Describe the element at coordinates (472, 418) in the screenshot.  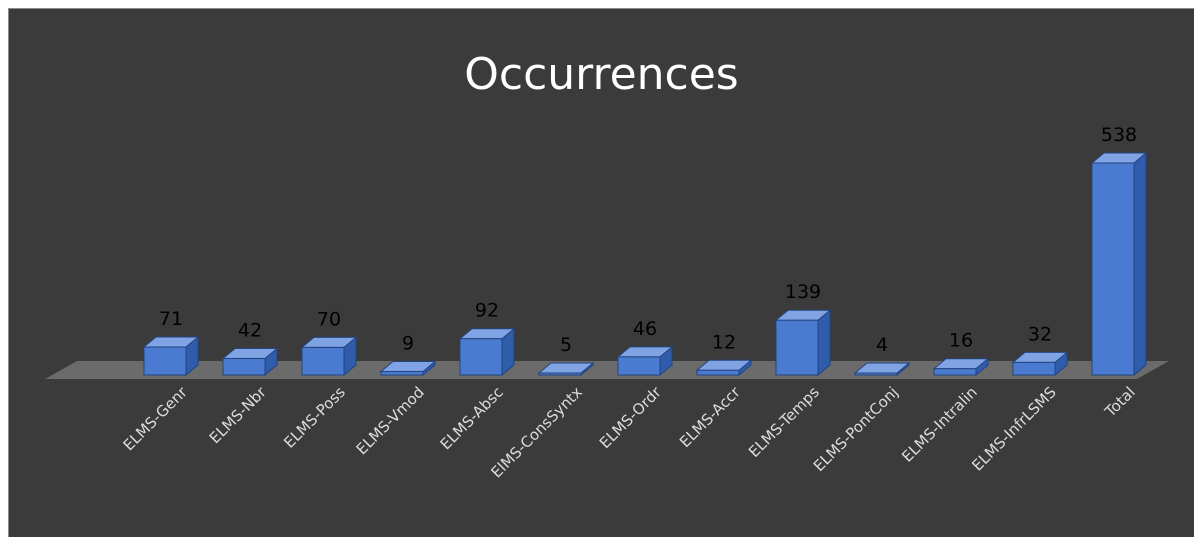
I see `x-tick-label: ELMS-Absc` at that location.